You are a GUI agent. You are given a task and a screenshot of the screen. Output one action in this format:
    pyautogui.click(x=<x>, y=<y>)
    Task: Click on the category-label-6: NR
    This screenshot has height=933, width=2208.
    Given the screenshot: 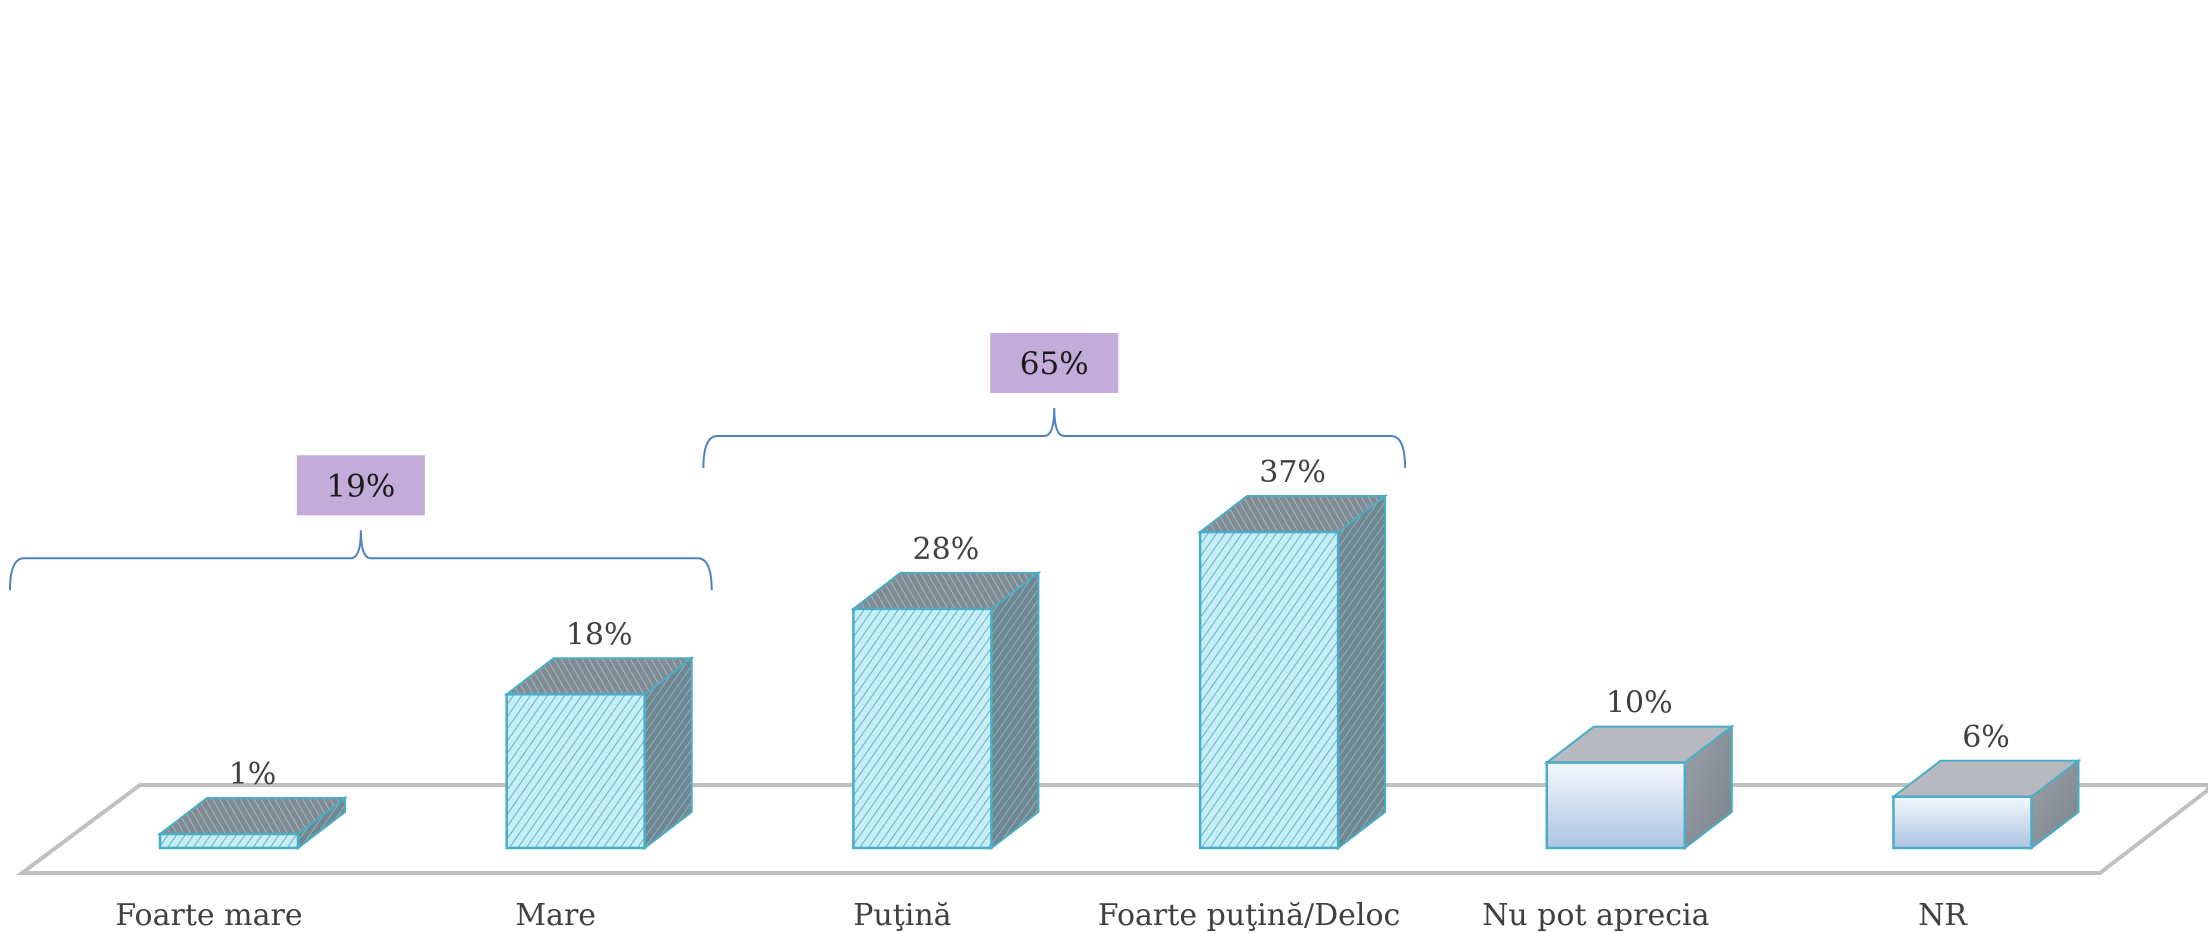 What is the action you would take?
    pyautogui.click(x=1943, y=915)
    